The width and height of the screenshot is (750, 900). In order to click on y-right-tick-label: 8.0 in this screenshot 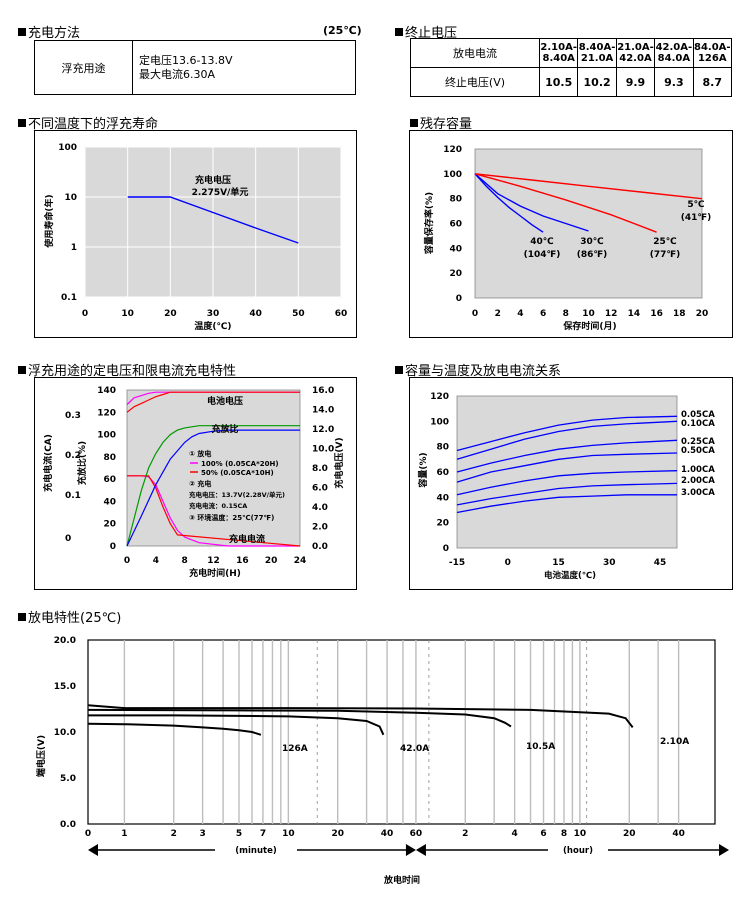, I will do `click(320, 469)`.